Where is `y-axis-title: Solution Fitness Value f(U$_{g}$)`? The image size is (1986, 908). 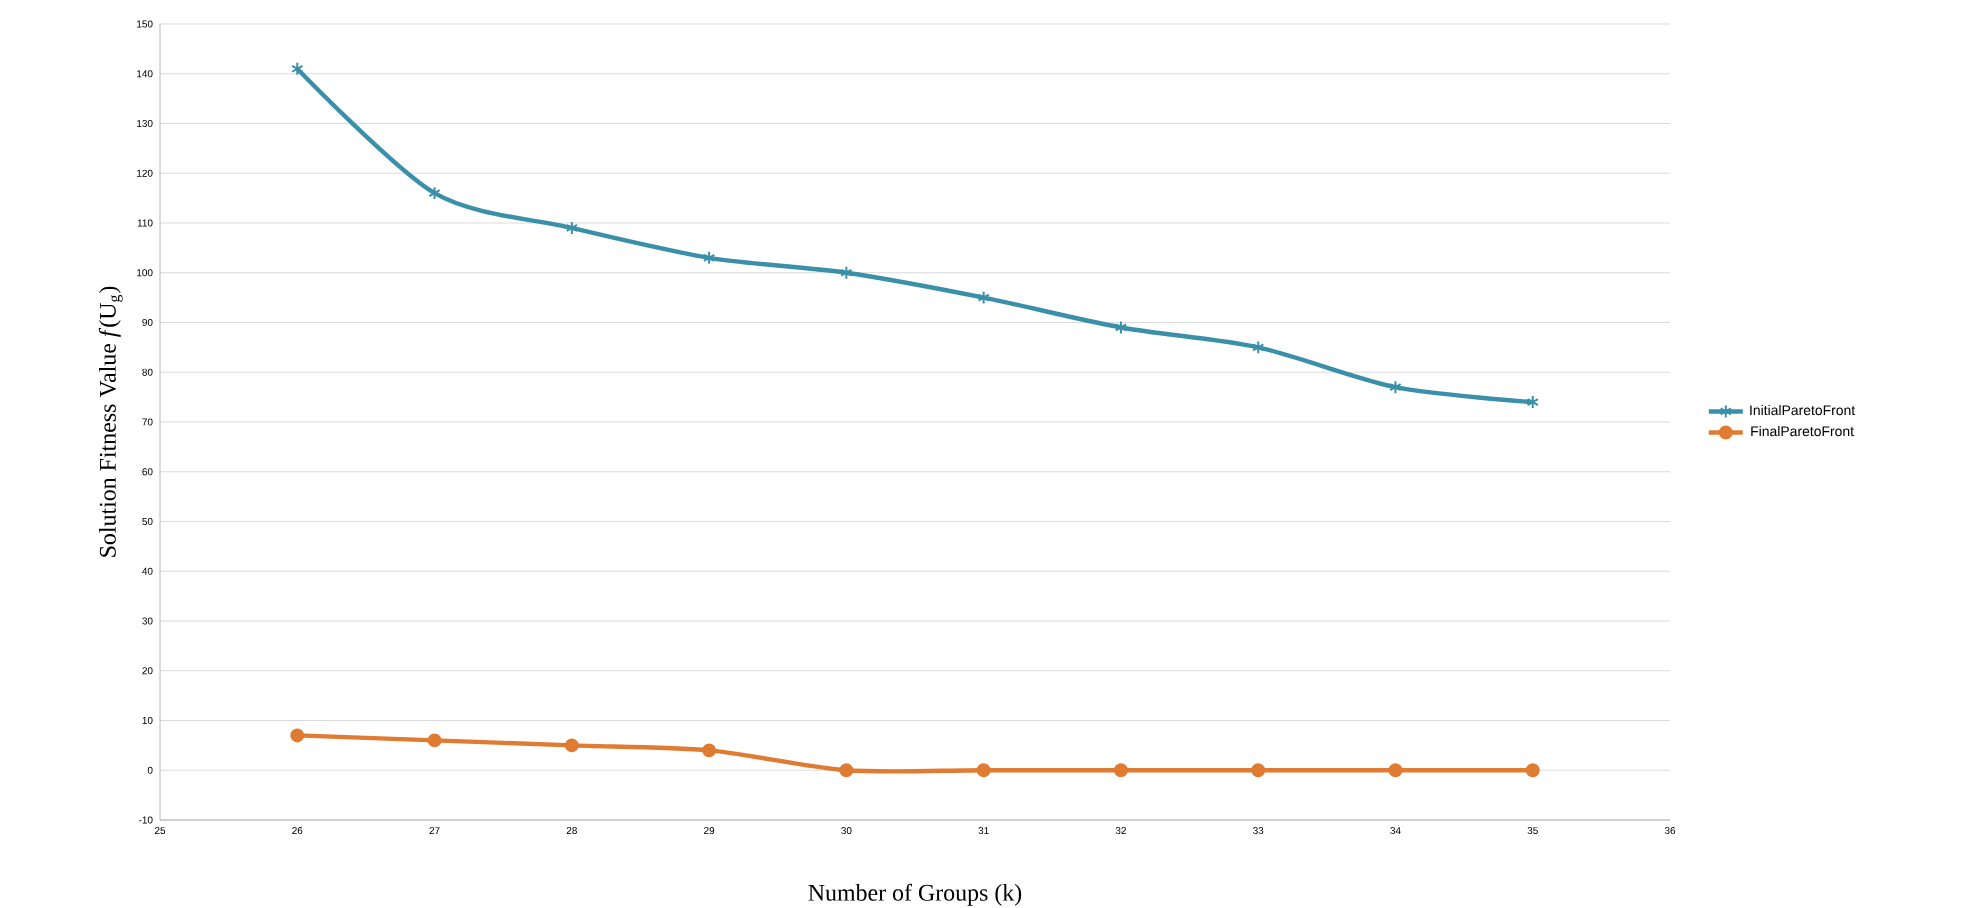 y-axis-title: Solution Fitness Value f(U$_{g}$) is located at coordinates (110, 421).